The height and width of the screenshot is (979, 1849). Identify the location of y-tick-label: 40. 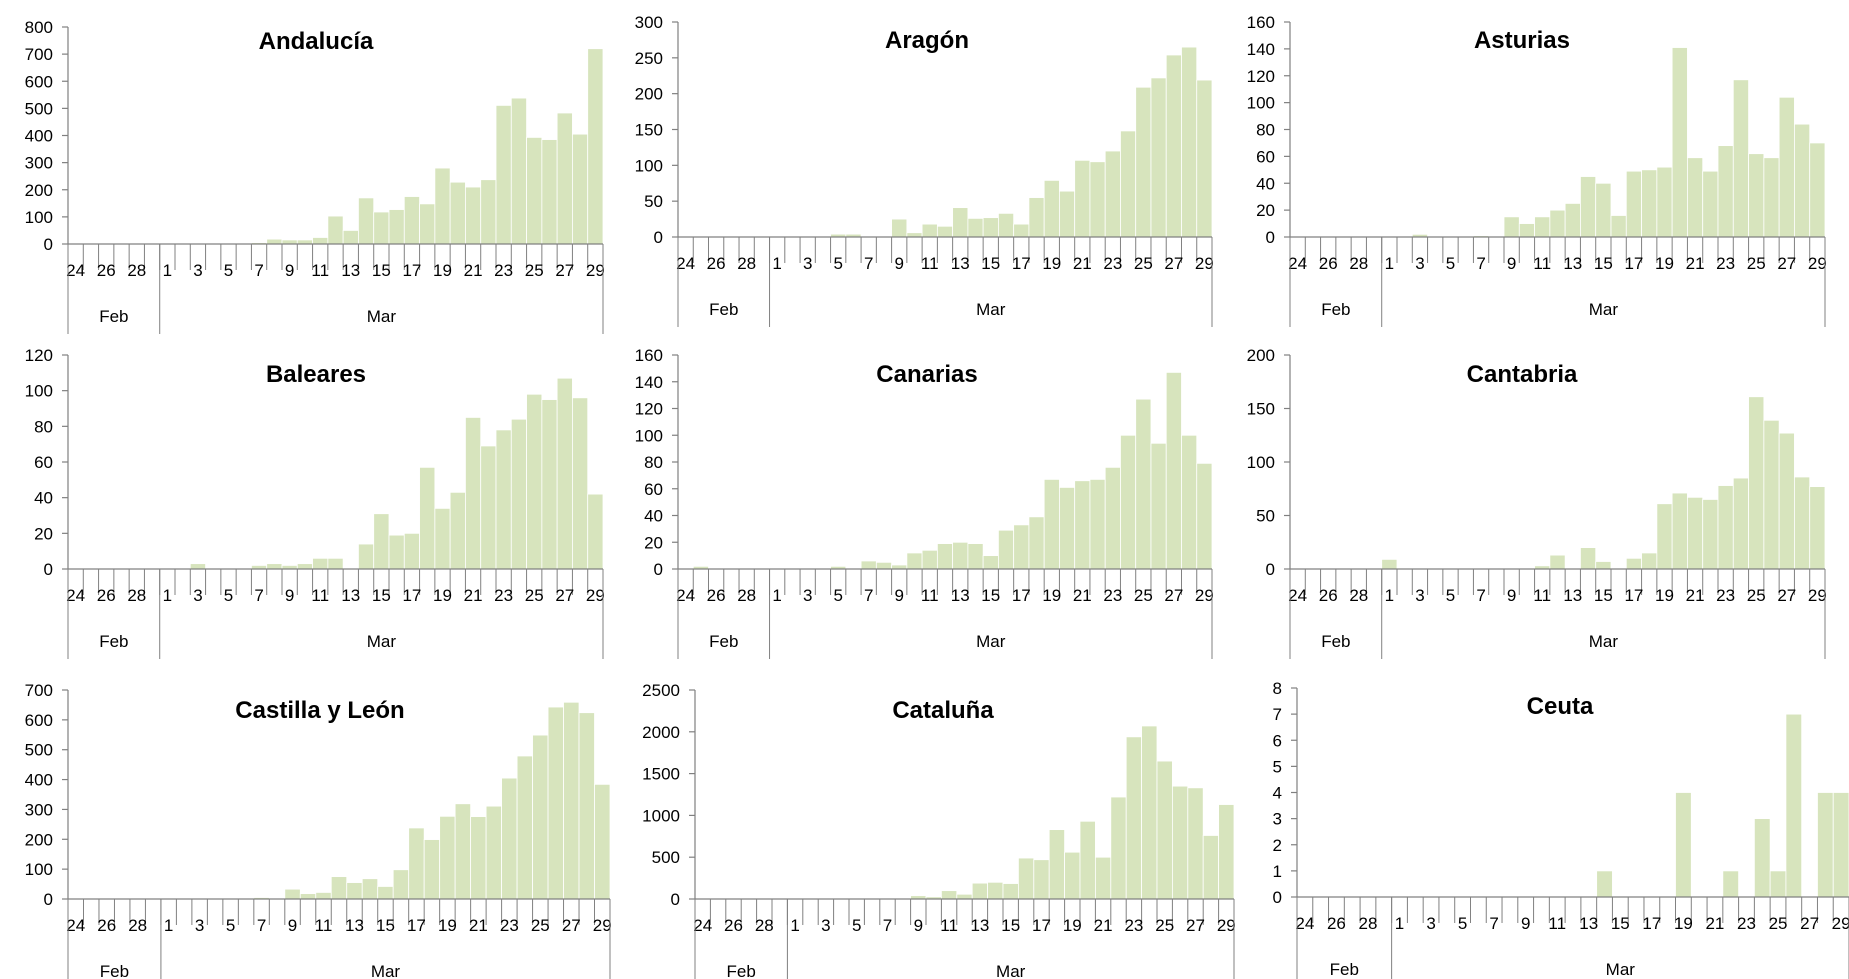
(653, 516).